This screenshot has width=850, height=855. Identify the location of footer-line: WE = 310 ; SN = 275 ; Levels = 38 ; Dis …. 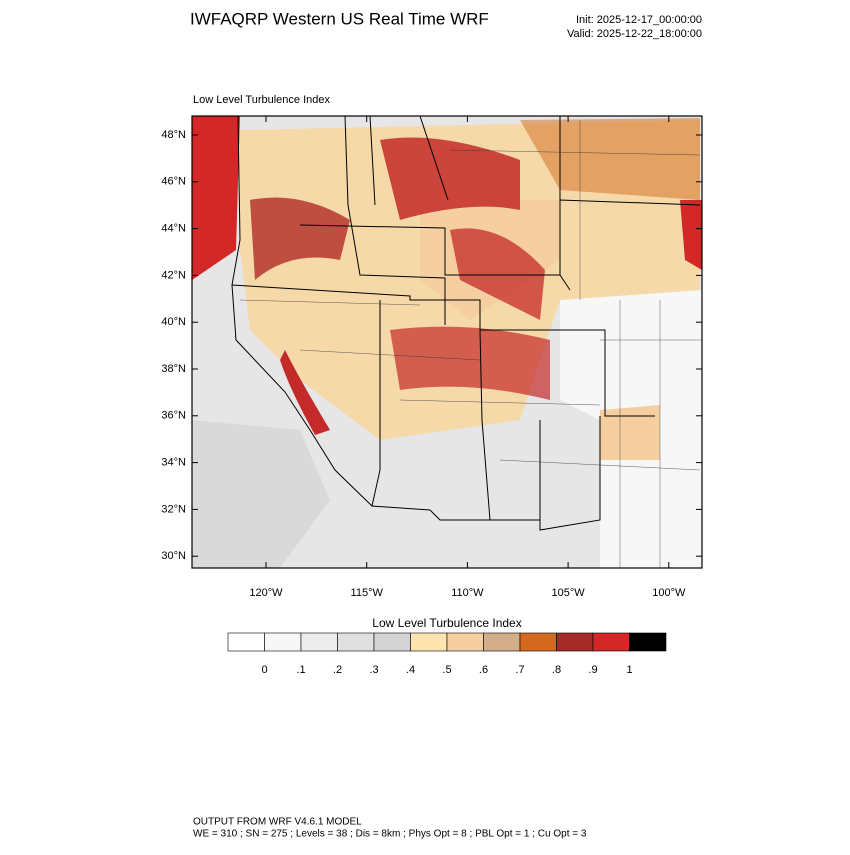
(390, 834).